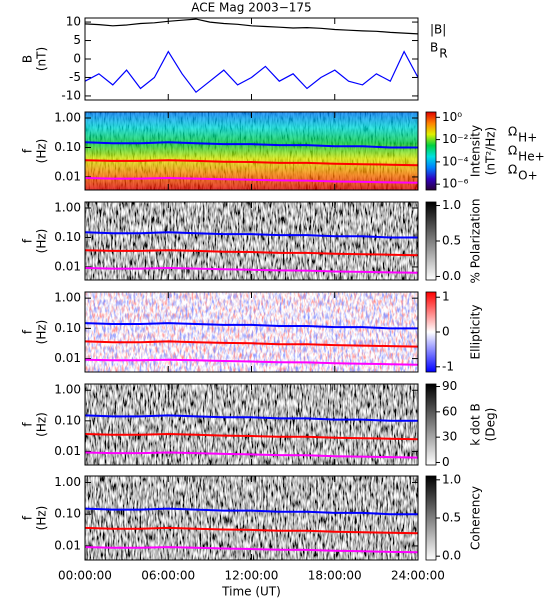 The width and height of the screenshot is (550, 600). What do you see at coordinates (449, 411) in the screenshot?
I see `colorbar-tick-label: 60` at bounding box center [449, 411].